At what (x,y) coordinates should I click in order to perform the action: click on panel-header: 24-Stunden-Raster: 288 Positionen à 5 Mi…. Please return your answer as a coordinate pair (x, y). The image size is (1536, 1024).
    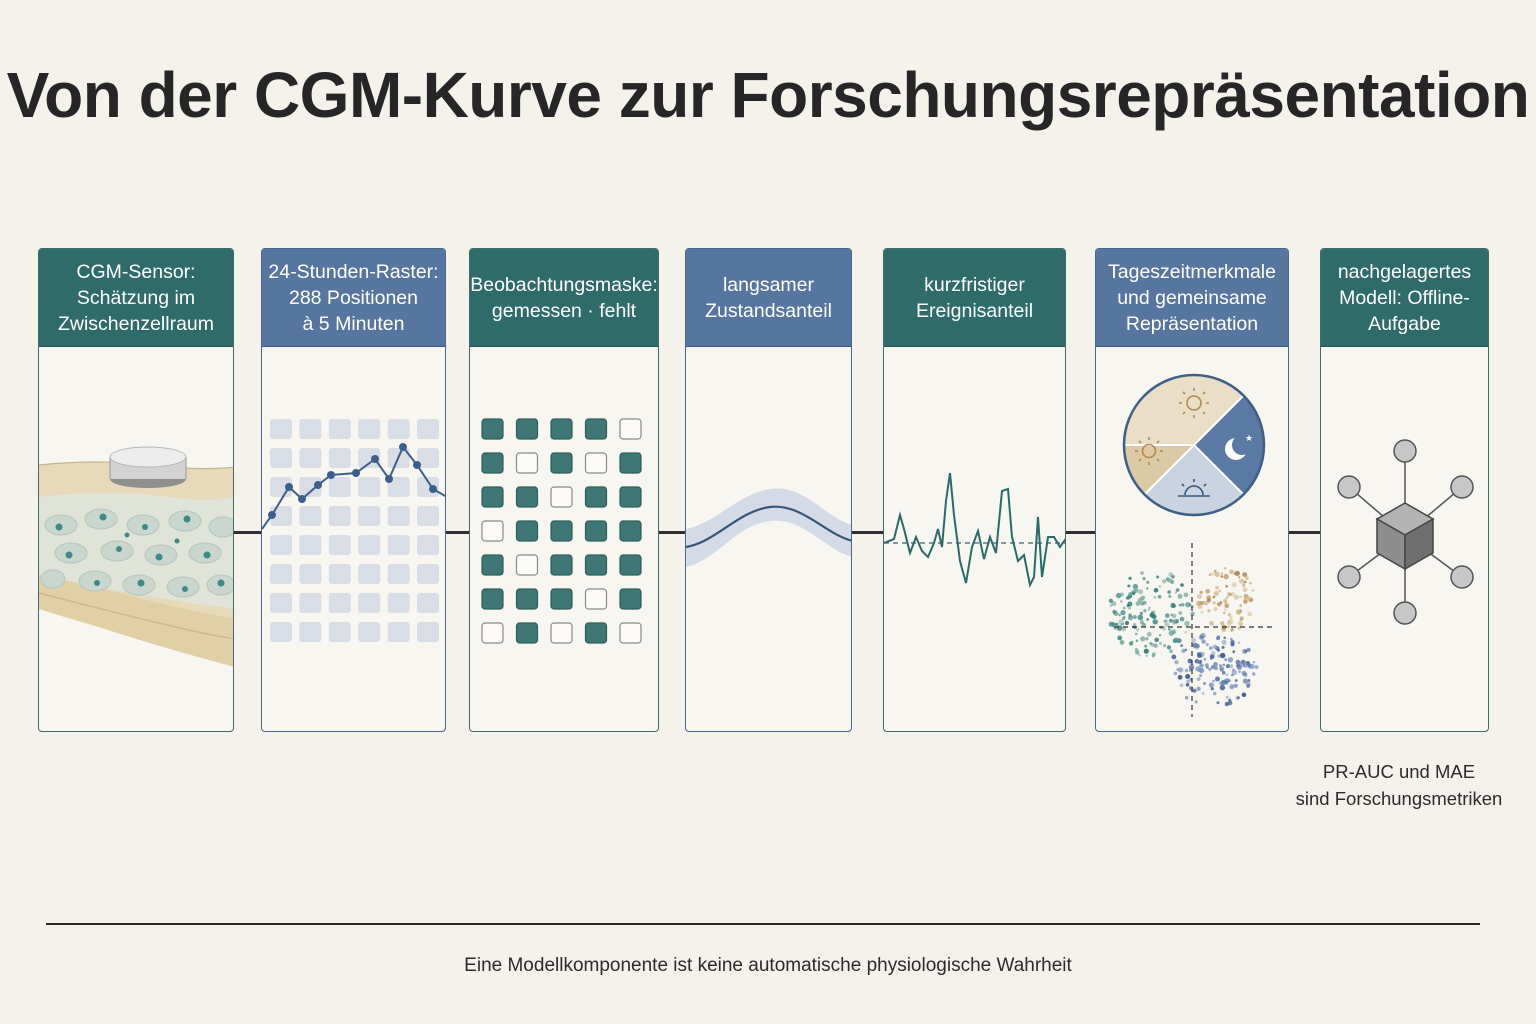
    Looking at the image, I should click on (353, 298).